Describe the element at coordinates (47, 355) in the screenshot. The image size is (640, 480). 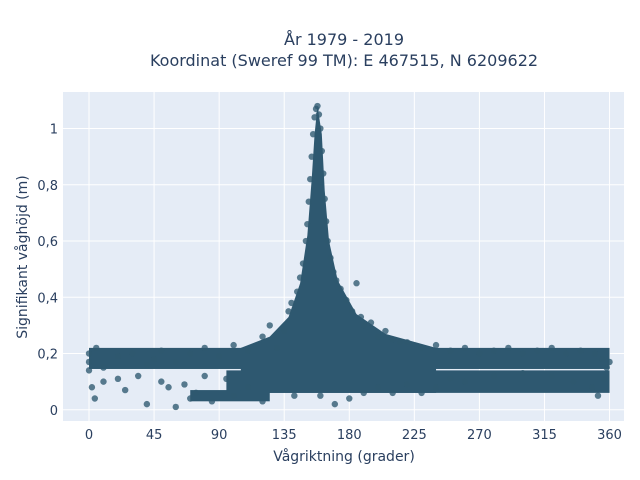
I see `y-tick-label: 0,2` at that location.